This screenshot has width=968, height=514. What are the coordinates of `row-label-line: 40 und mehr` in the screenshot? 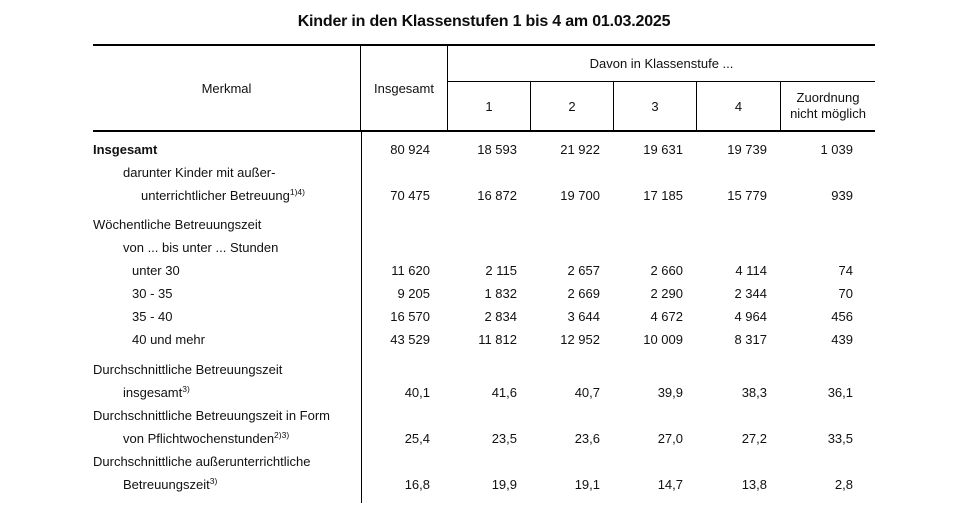 It's located at (168, 339).